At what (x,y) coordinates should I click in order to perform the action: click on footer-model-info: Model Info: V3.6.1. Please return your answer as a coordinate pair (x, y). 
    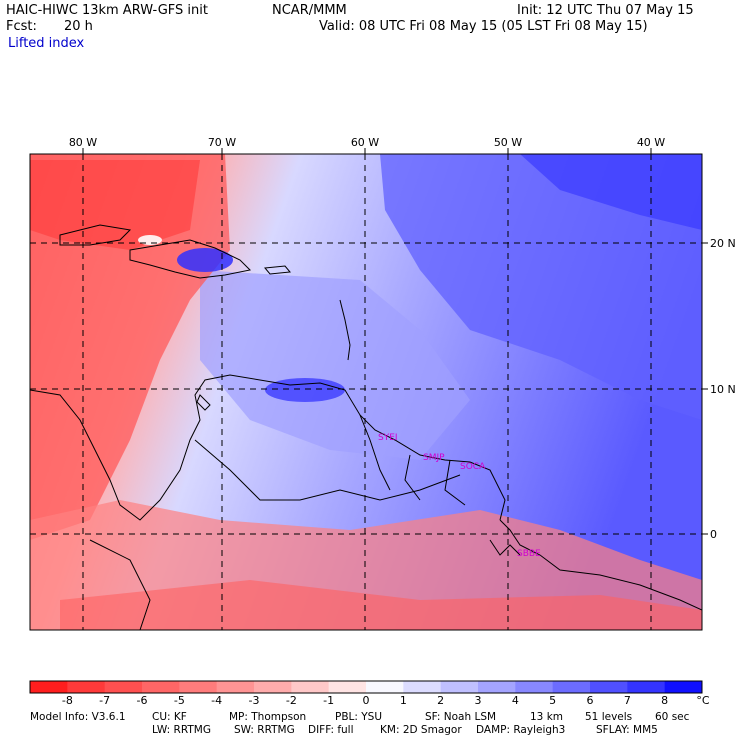
    Looking at the image, I should click on (78, 717).